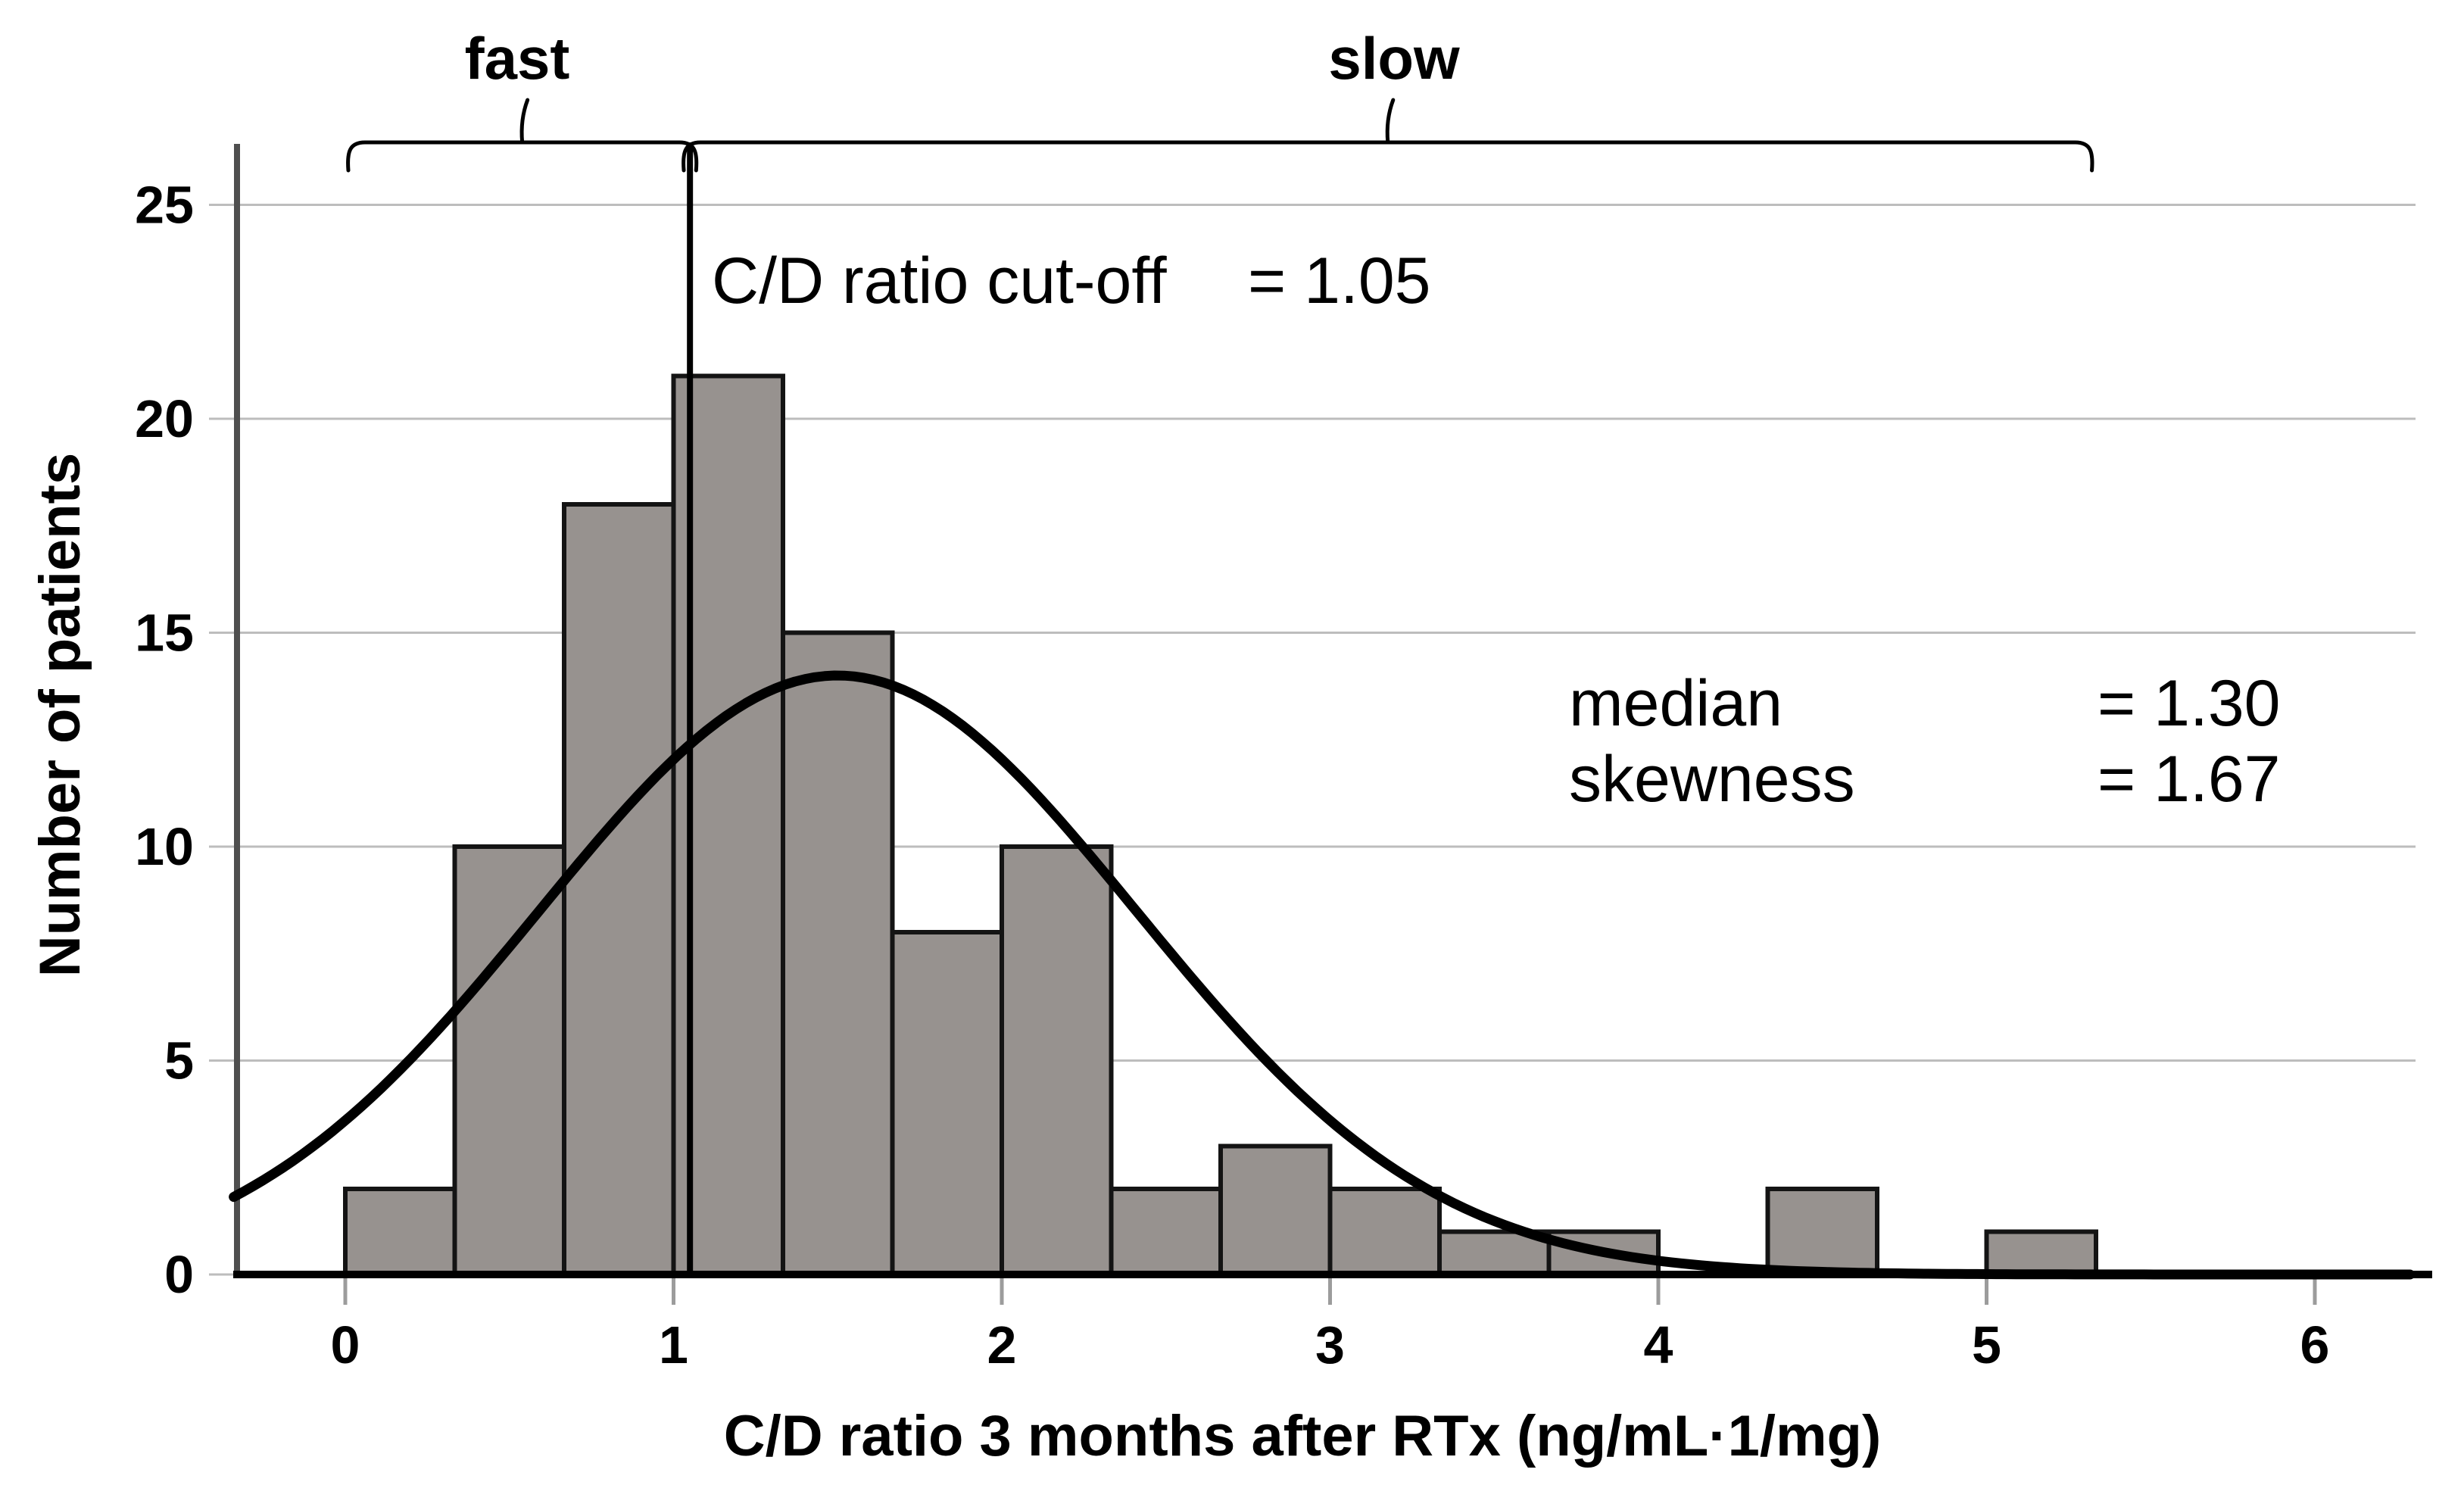 The width and height of the screenshot is (2464, 1510). Describe the element at coordinates (518, 58) in the screenshot. I see `fast-brace-label: fast` at that location.